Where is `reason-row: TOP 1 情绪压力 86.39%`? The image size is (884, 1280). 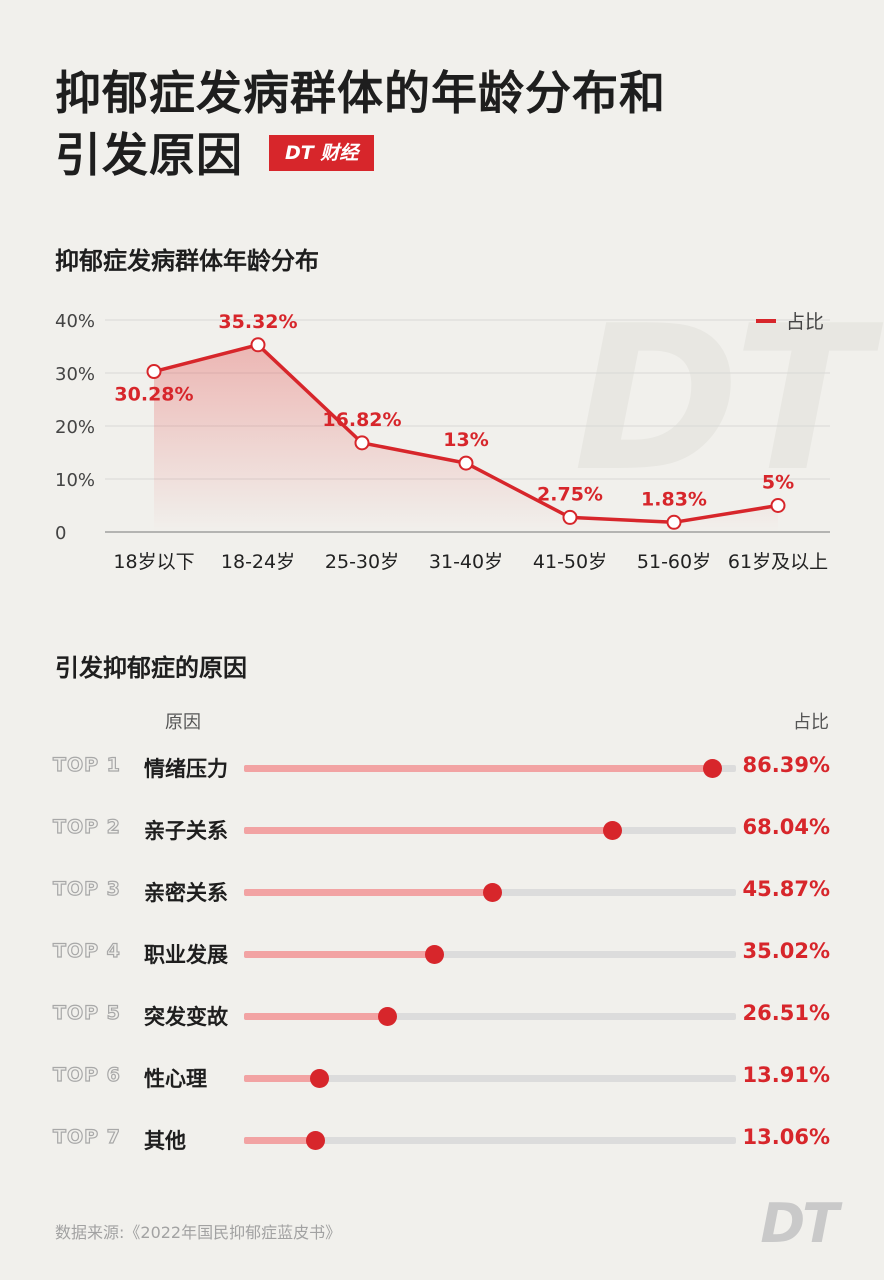 reason-row: TOP 1 情绪压力 86.39% is located at coordinates (442, 768).